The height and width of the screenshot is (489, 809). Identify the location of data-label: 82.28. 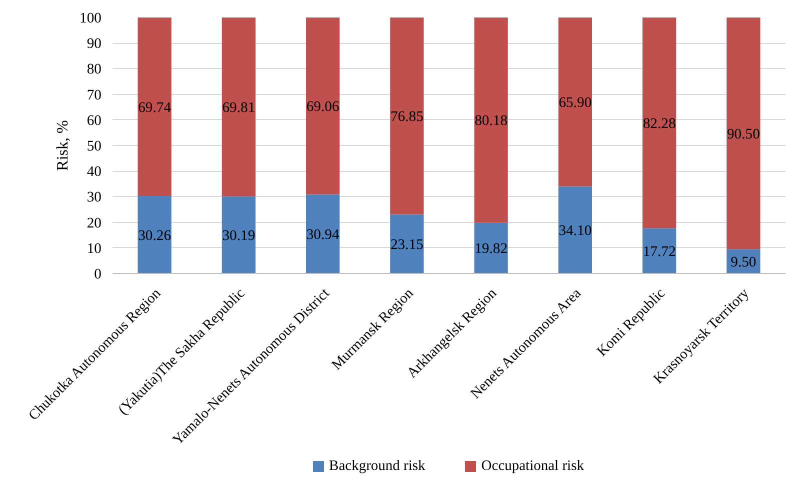
(659, 124).